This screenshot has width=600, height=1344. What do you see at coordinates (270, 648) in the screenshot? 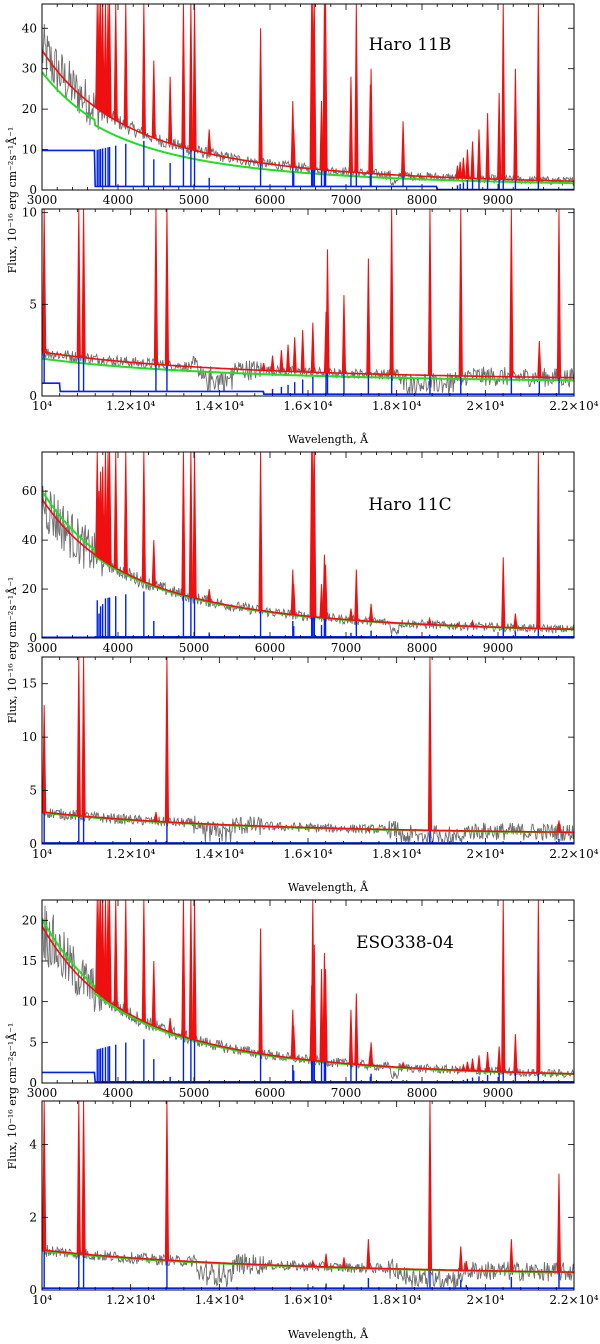
I see `x-tick-label: 6000` at bounding box center [270, 648].